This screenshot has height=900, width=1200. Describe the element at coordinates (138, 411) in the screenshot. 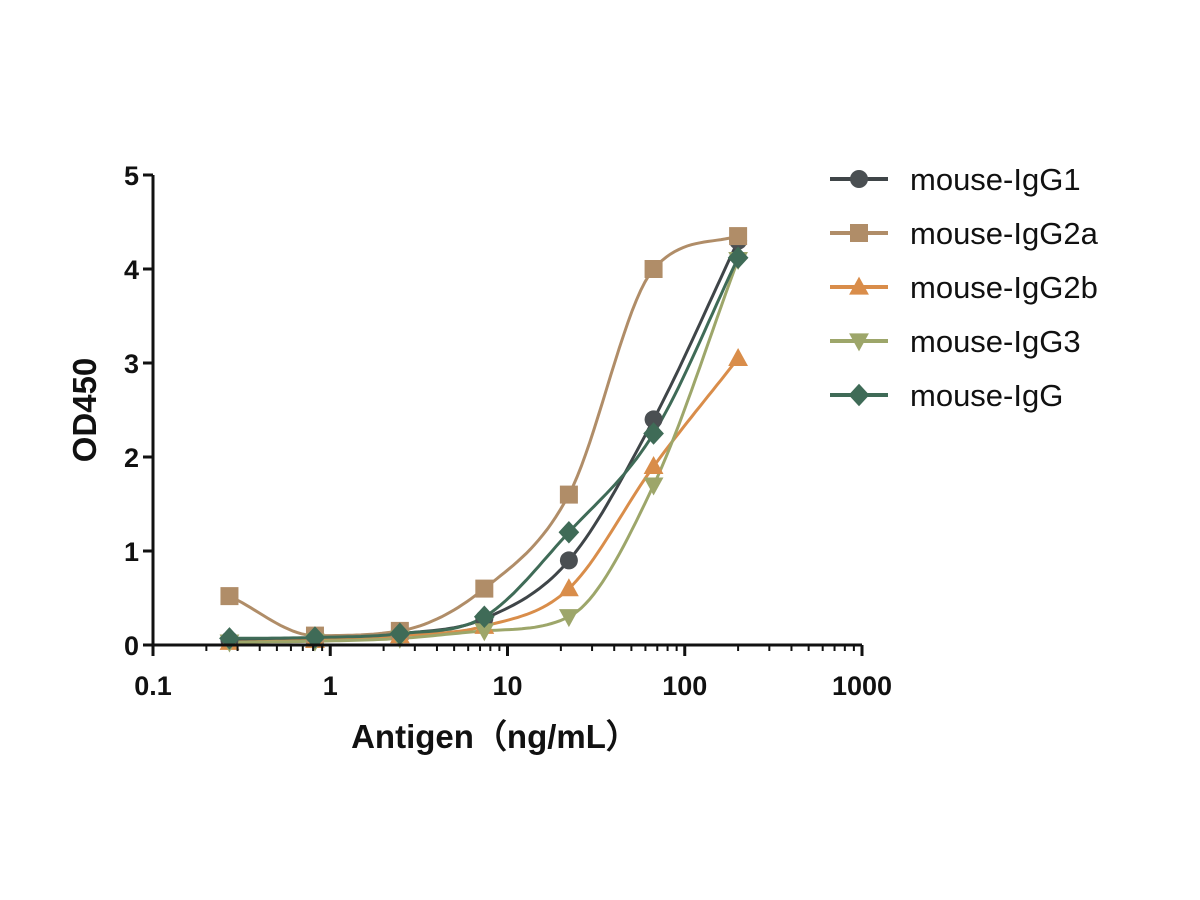

I see `y-ticks: 0 1 2 3 4 5` at that location.